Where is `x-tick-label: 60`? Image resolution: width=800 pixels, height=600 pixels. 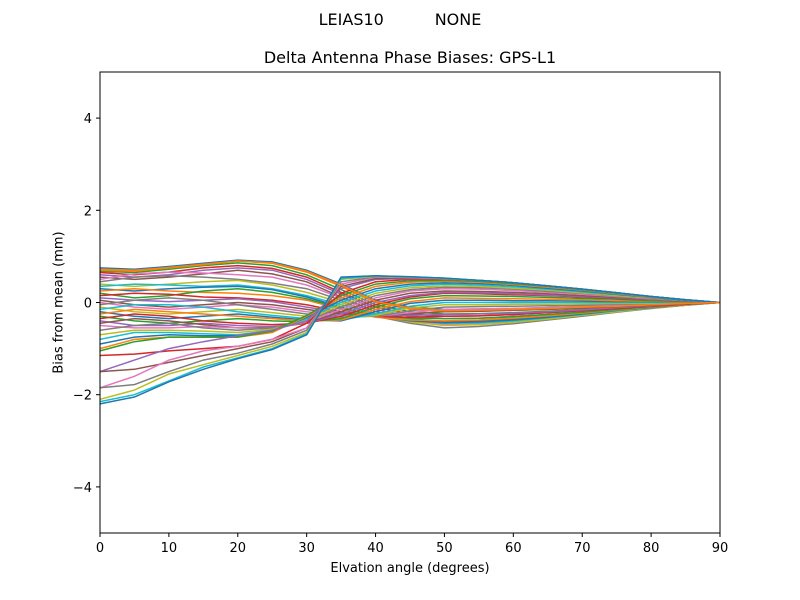 x-tick-label: 60 is located at coordinates (513, 548).